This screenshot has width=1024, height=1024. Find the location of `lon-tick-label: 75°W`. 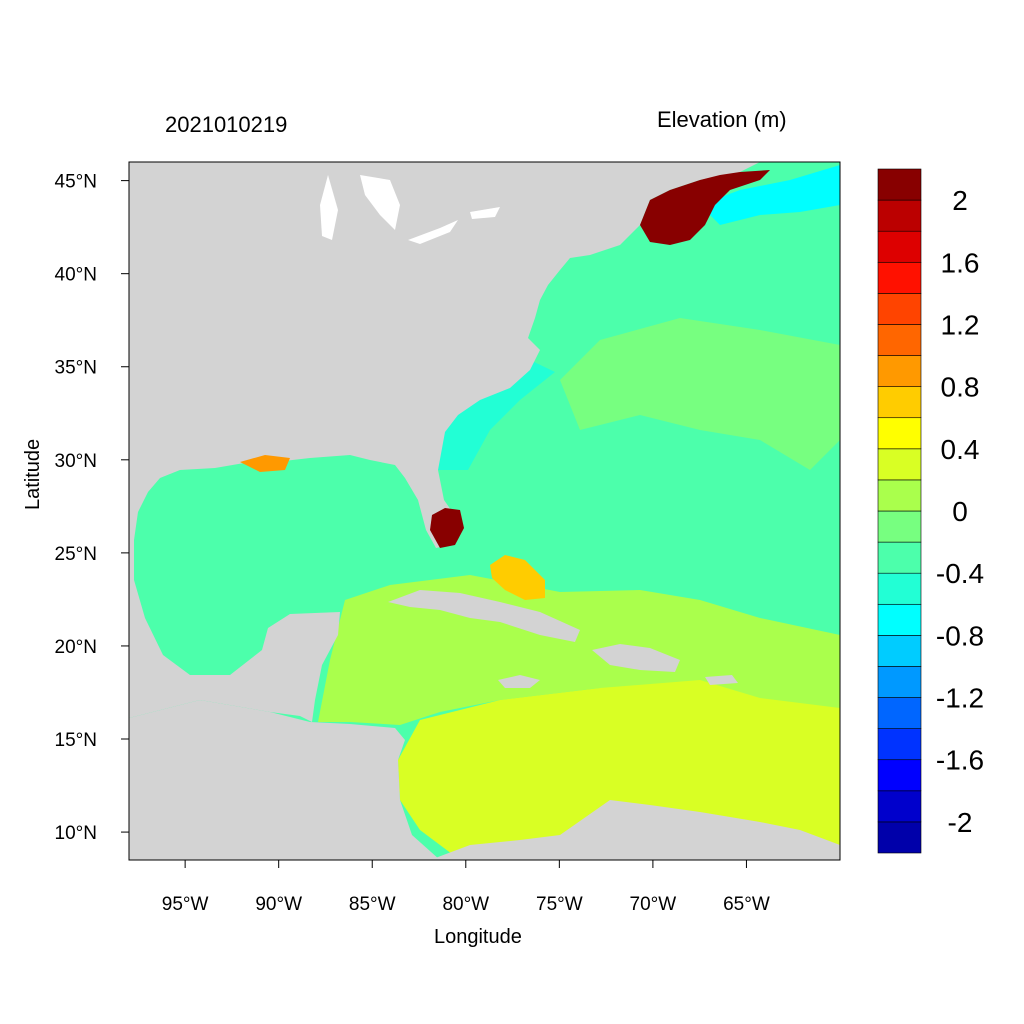

lon-tick-label: 75°W is located at coordinates (559, 904).